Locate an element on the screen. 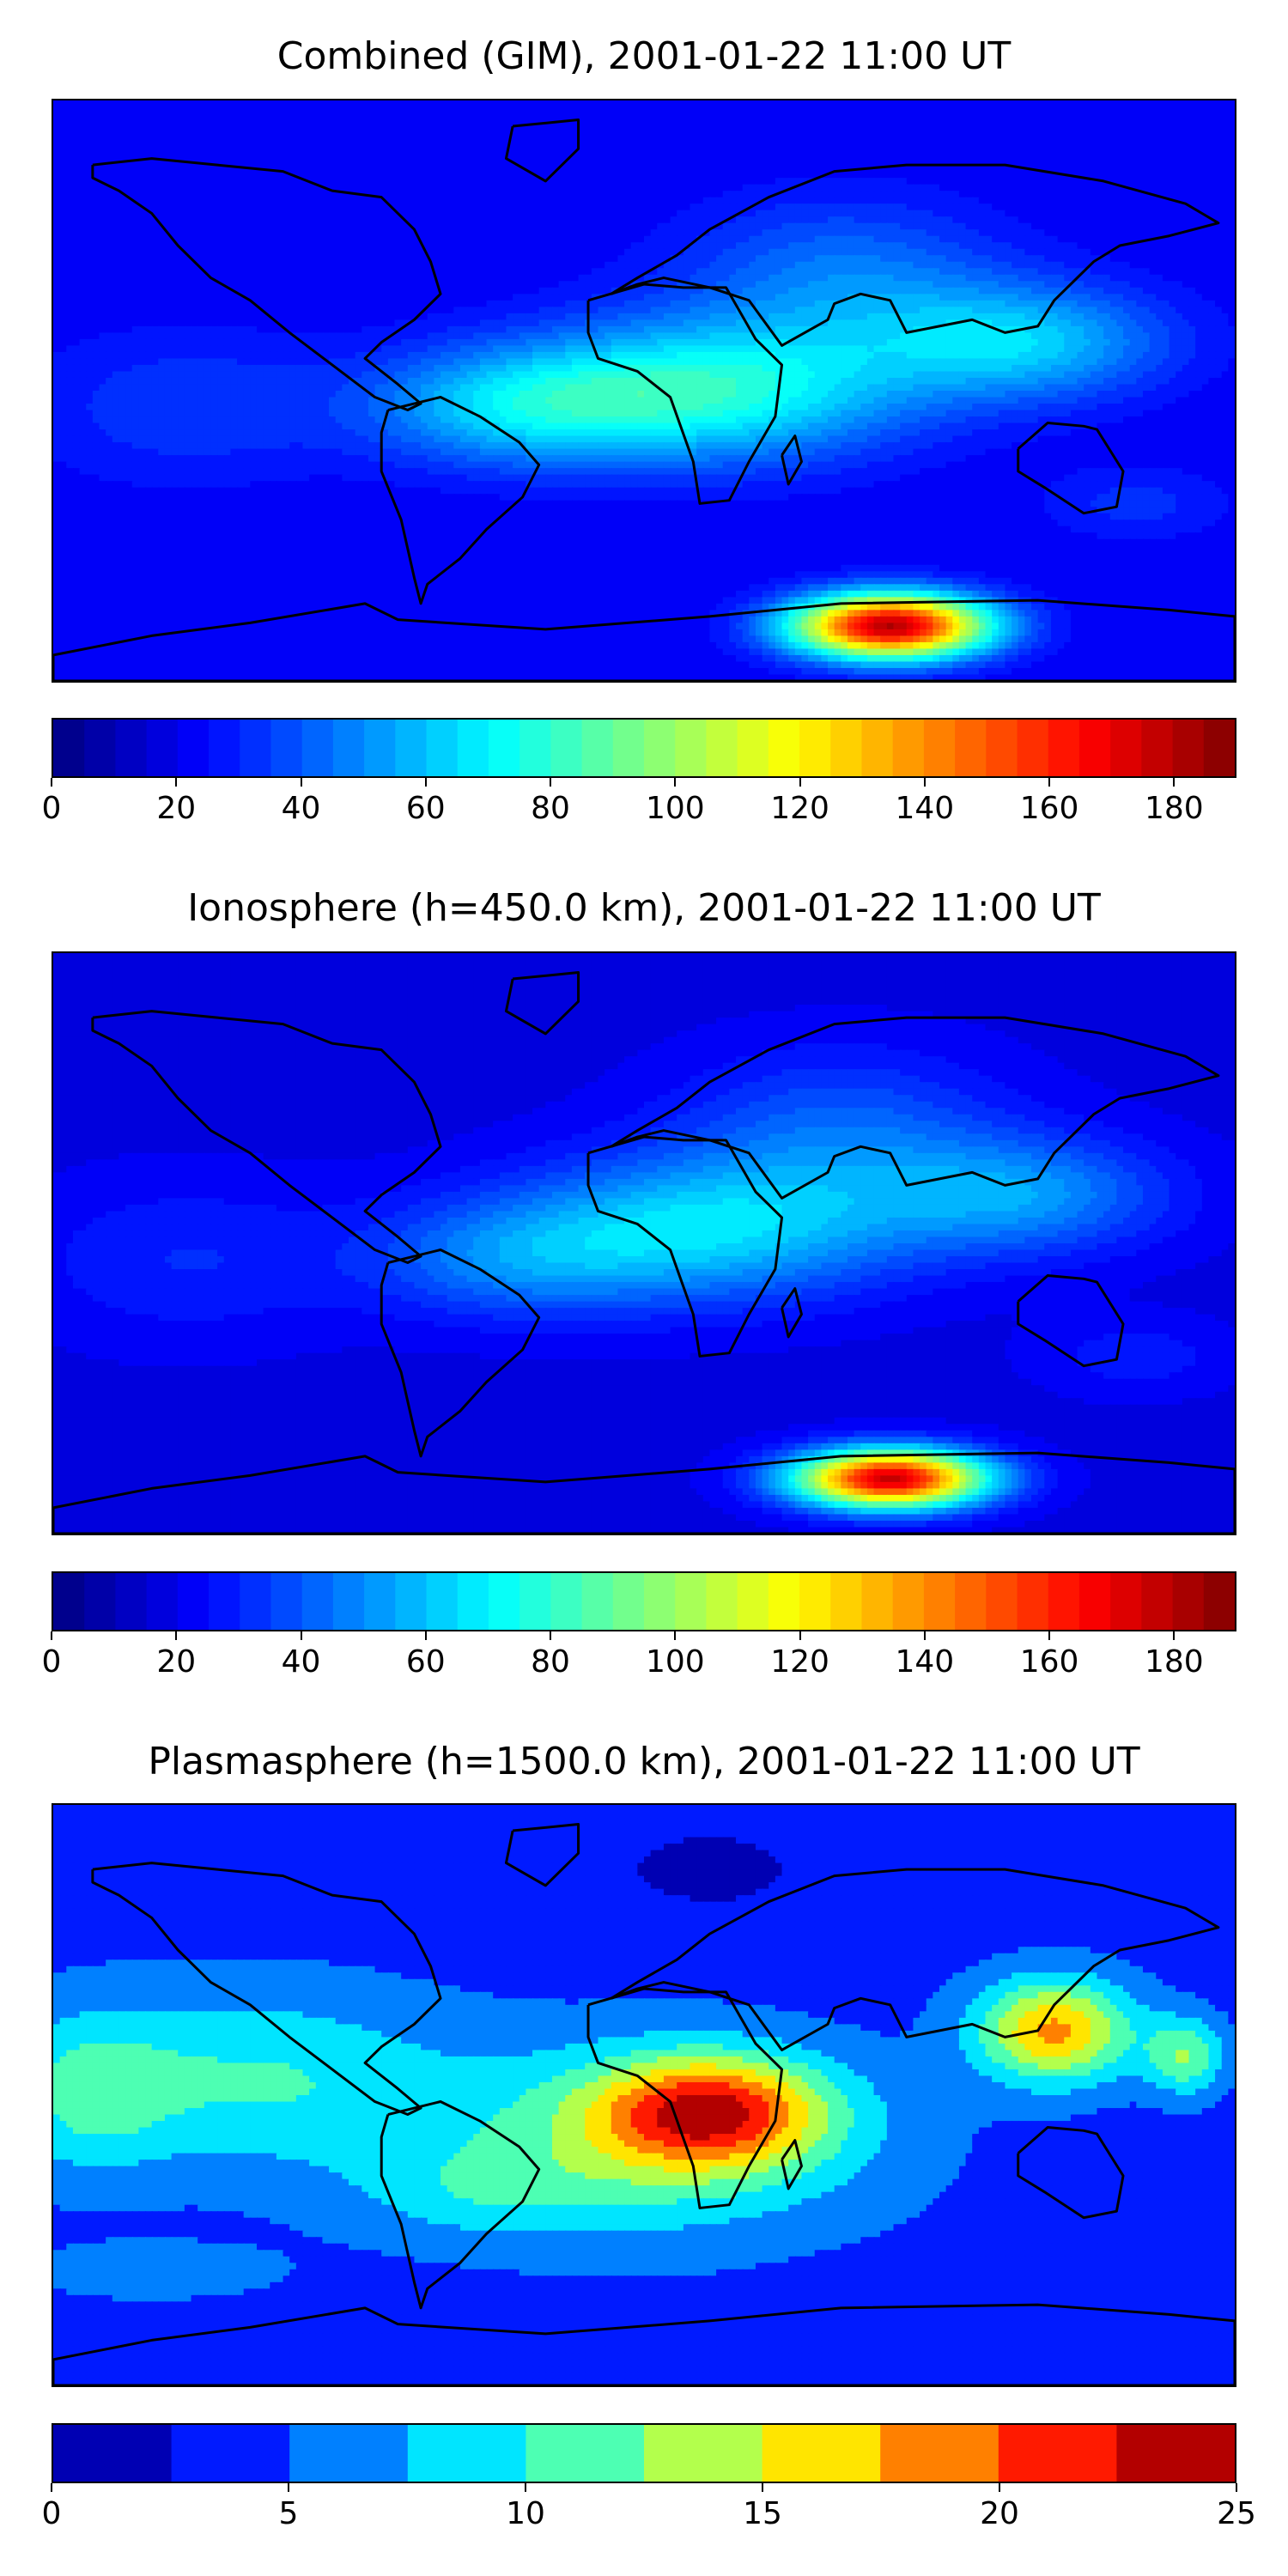 The width and height of the screenshot is (1288, 2576). panel-2-colorbar is located at coordinates (644, 1601).